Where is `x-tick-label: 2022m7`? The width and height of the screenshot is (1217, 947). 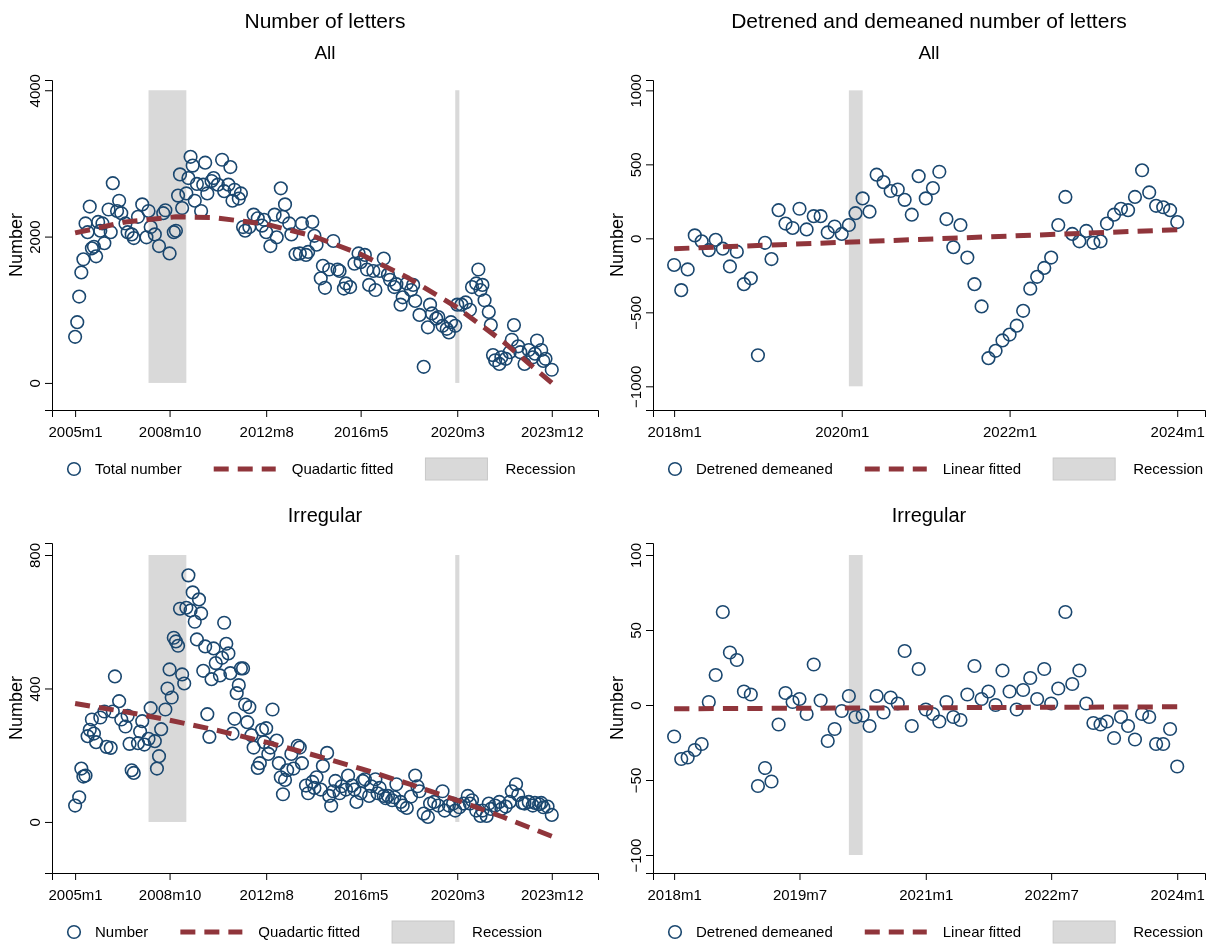
x-tick-label: 2022m7 is located at coordinates (1051, 894).